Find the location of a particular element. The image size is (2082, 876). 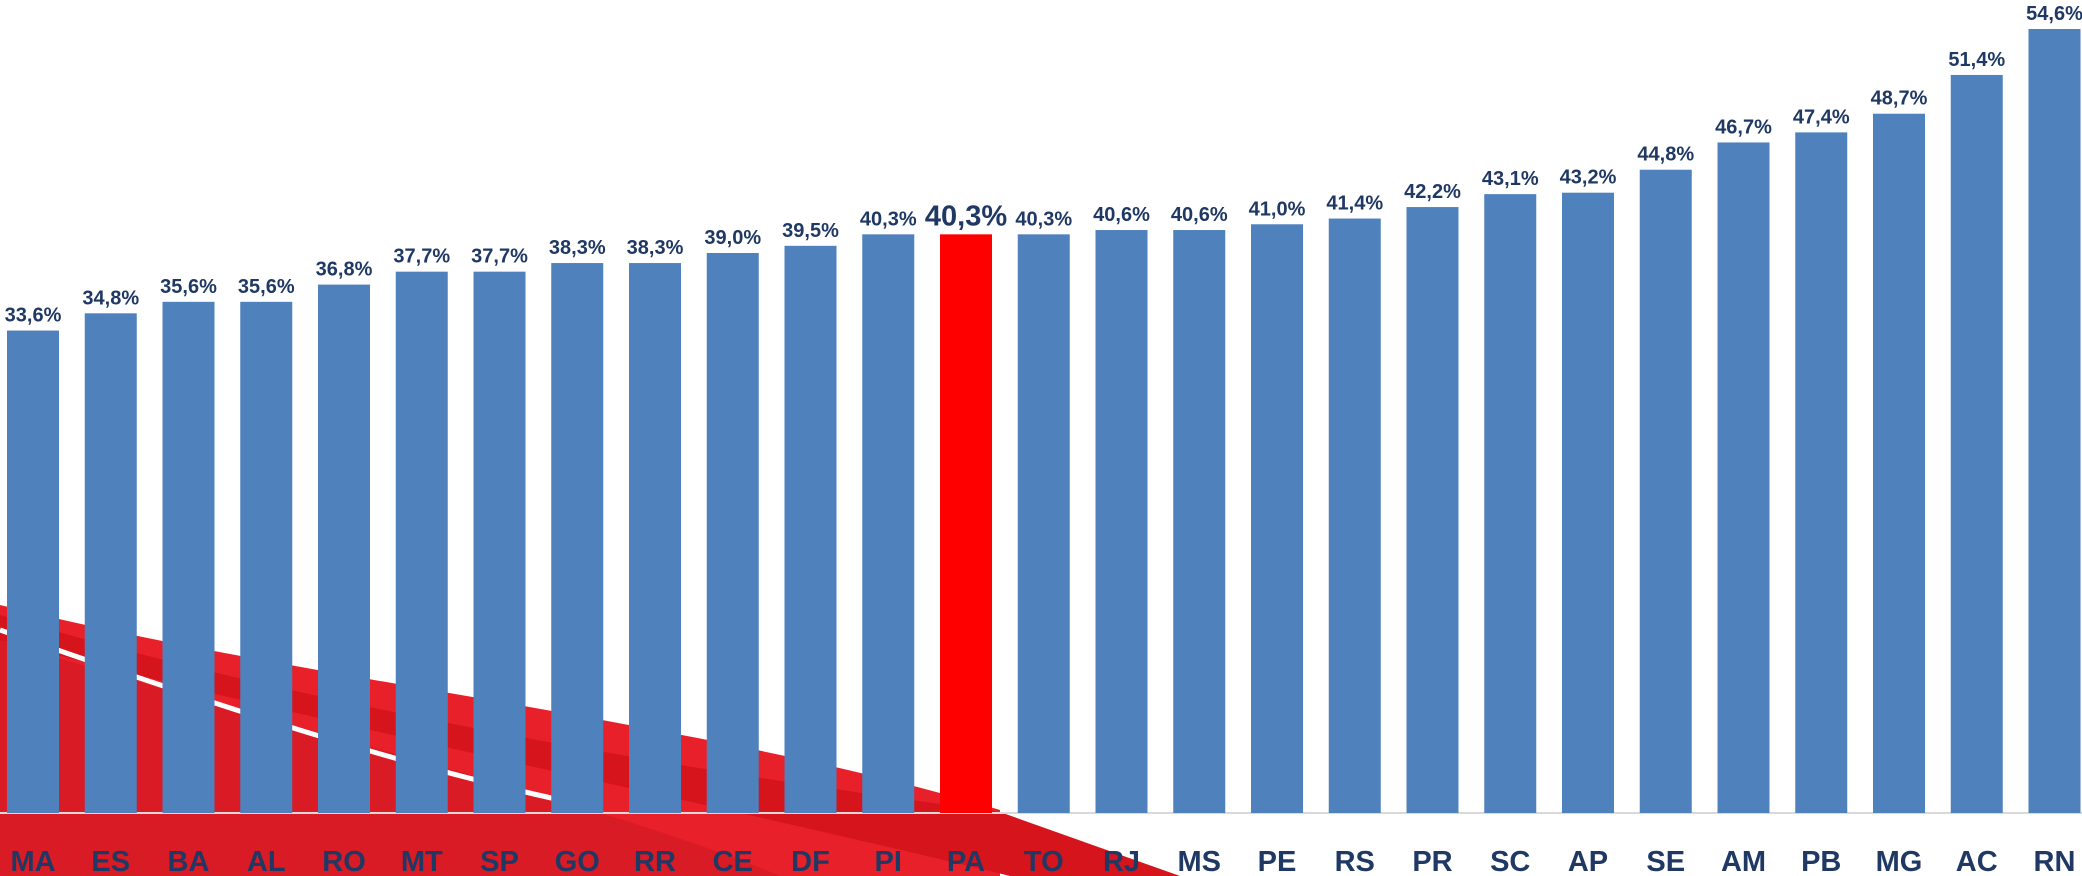

x-tick-label: MA is located at coordinates (32, 861).